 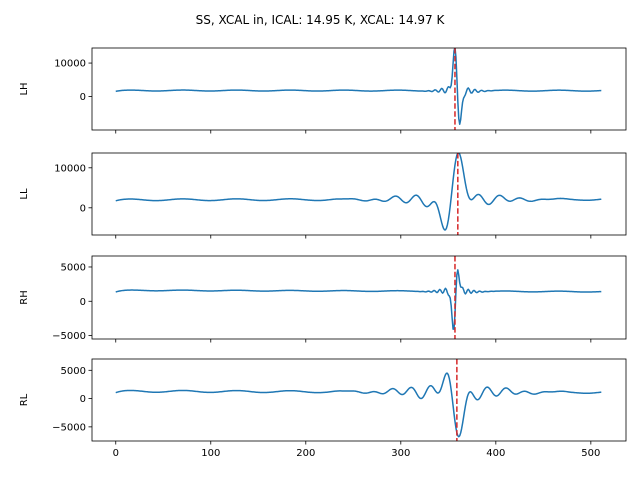 What do you see at coordinates (400, 453) in the screenshot?
I see `x-tick-label: 300` at bounding box center [400, 453].